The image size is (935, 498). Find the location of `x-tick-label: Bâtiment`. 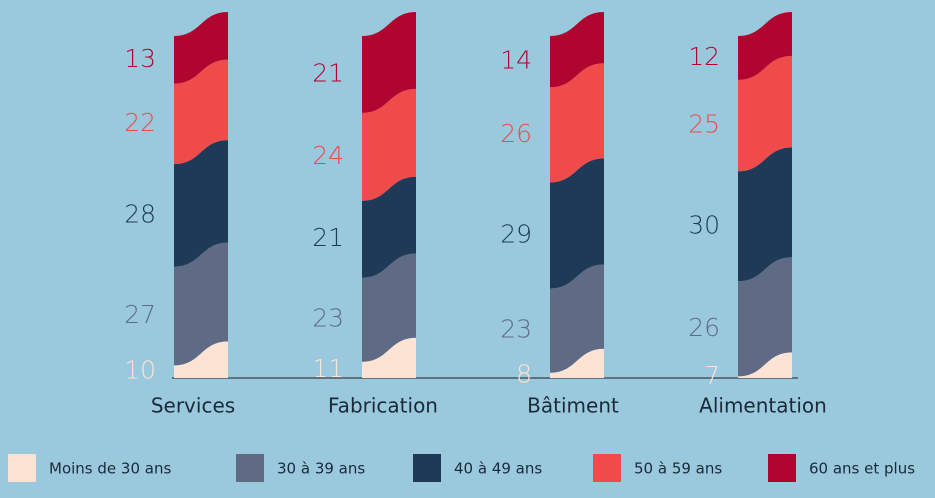

x-tick-label: Bâtiment is located at coordinates (573, 406).